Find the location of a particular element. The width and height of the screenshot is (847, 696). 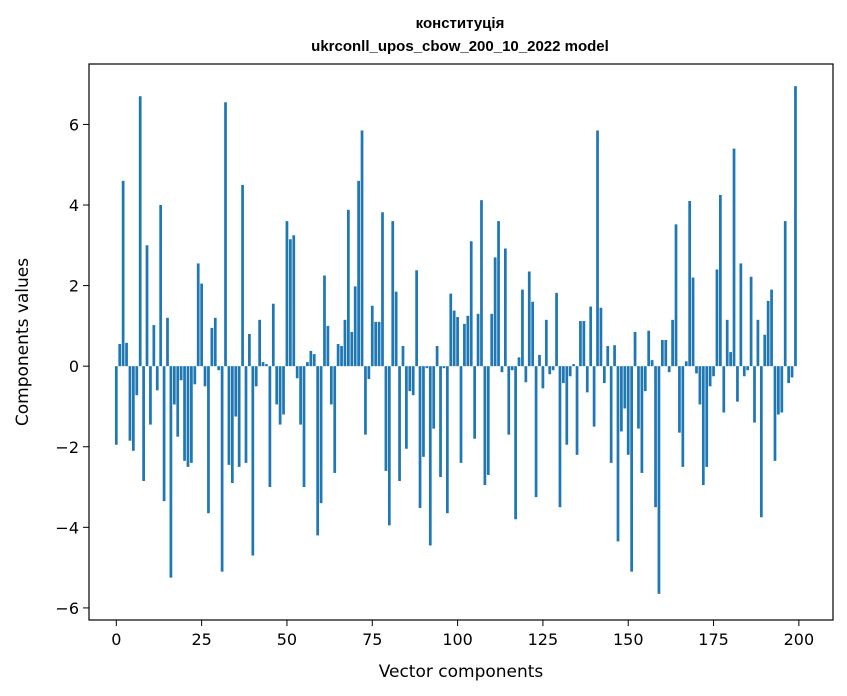

y-tick-label-2: 2 is located at coordinates (74, 286).